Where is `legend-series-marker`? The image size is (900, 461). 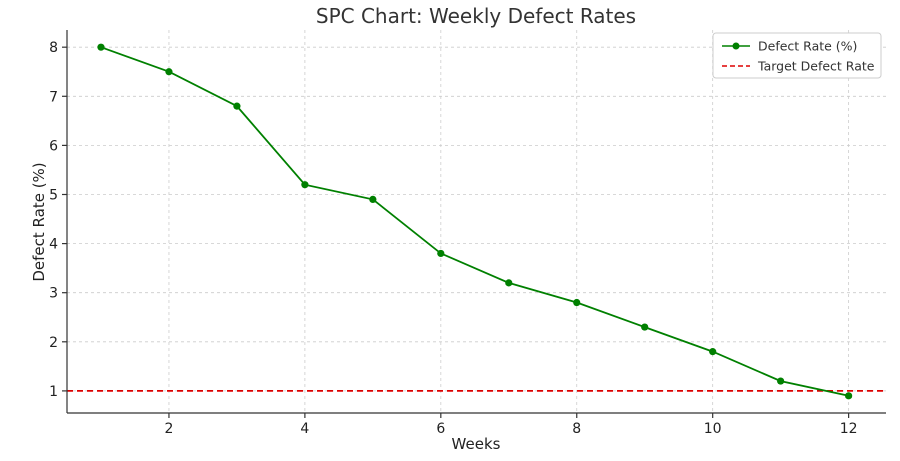 legend-series-marker is located at coordinates (736, 46).